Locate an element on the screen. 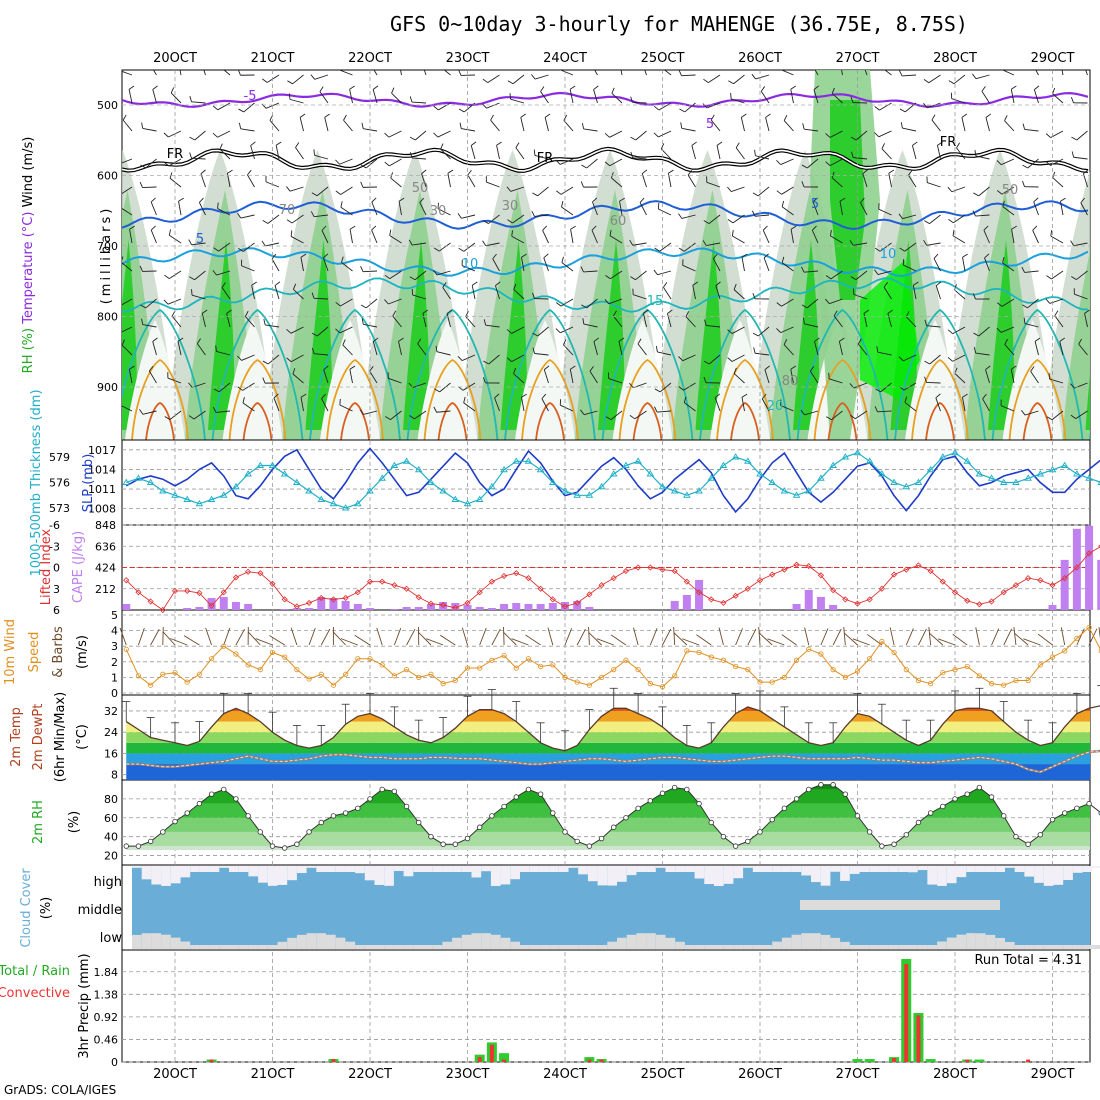 The width and height of the screenshot is (1100, 1100). contour-label: 30 is located at coordinates (438, 211).